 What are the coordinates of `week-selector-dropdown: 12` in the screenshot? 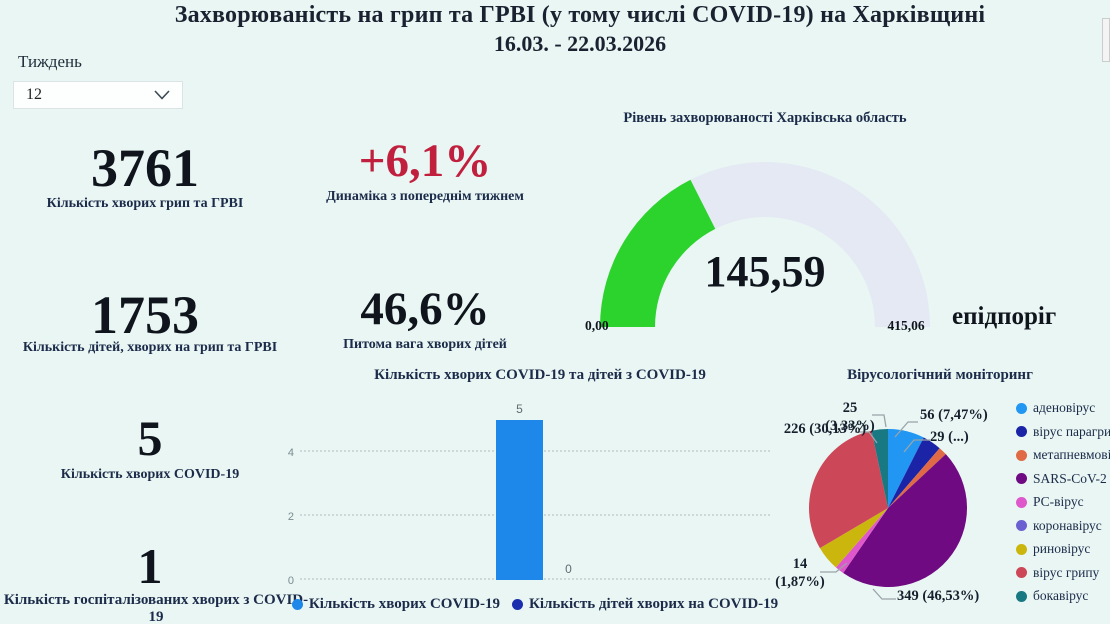 It's located at (98, 95).